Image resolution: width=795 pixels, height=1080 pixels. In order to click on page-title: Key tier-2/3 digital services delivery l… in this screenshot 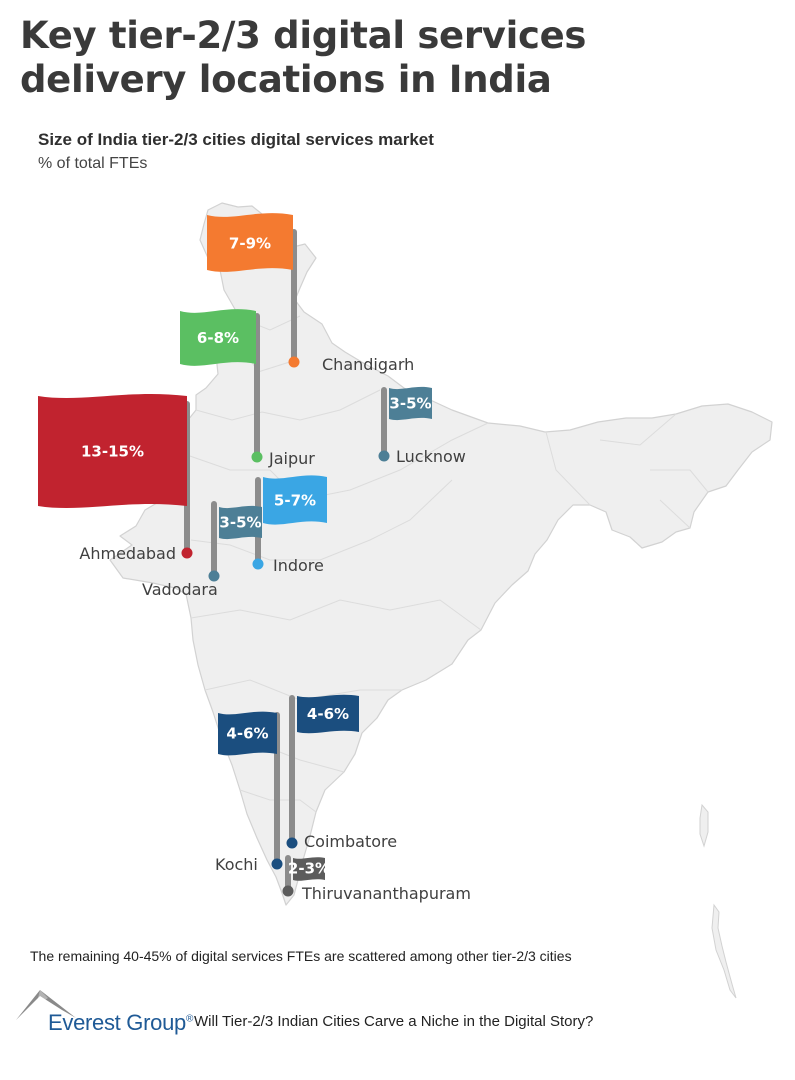, I will do `click(400, 58)`.